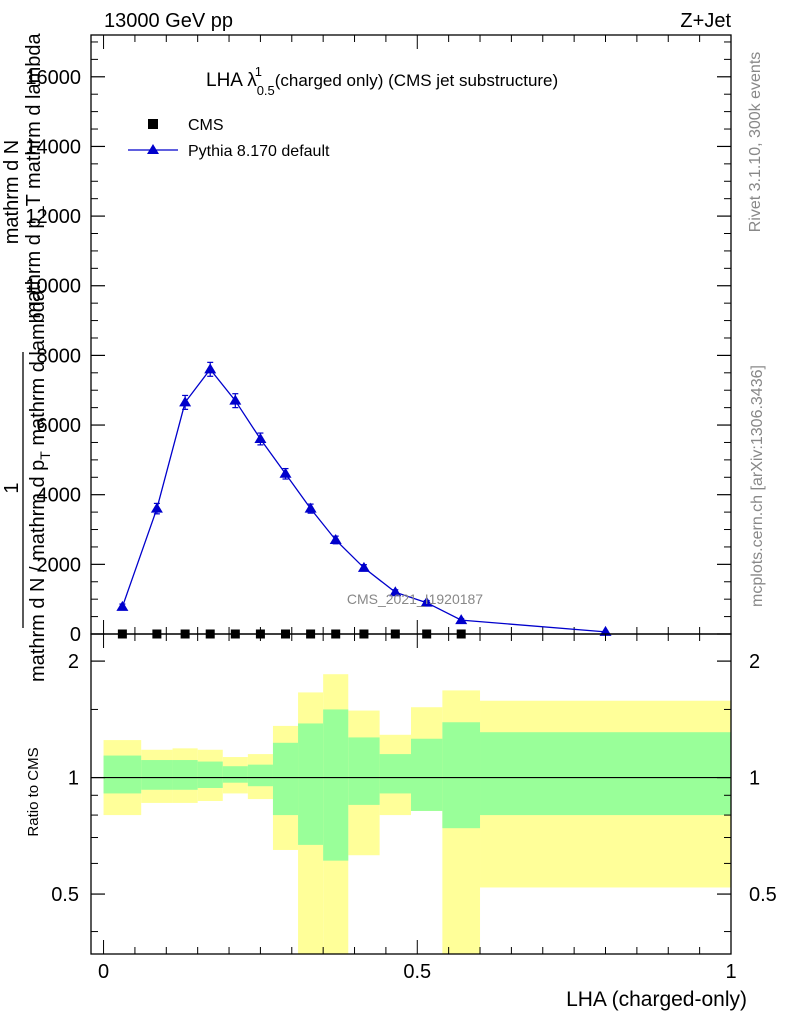 The image size is (786, 1024). Describe the element at coordinates (59, 565) in the screenshot. I see `main-ytick-label: 2000` at that location.